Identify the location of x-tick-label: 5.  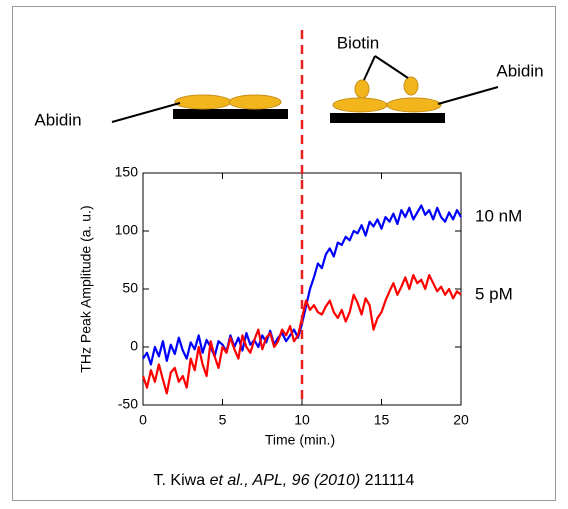
(223, 420).